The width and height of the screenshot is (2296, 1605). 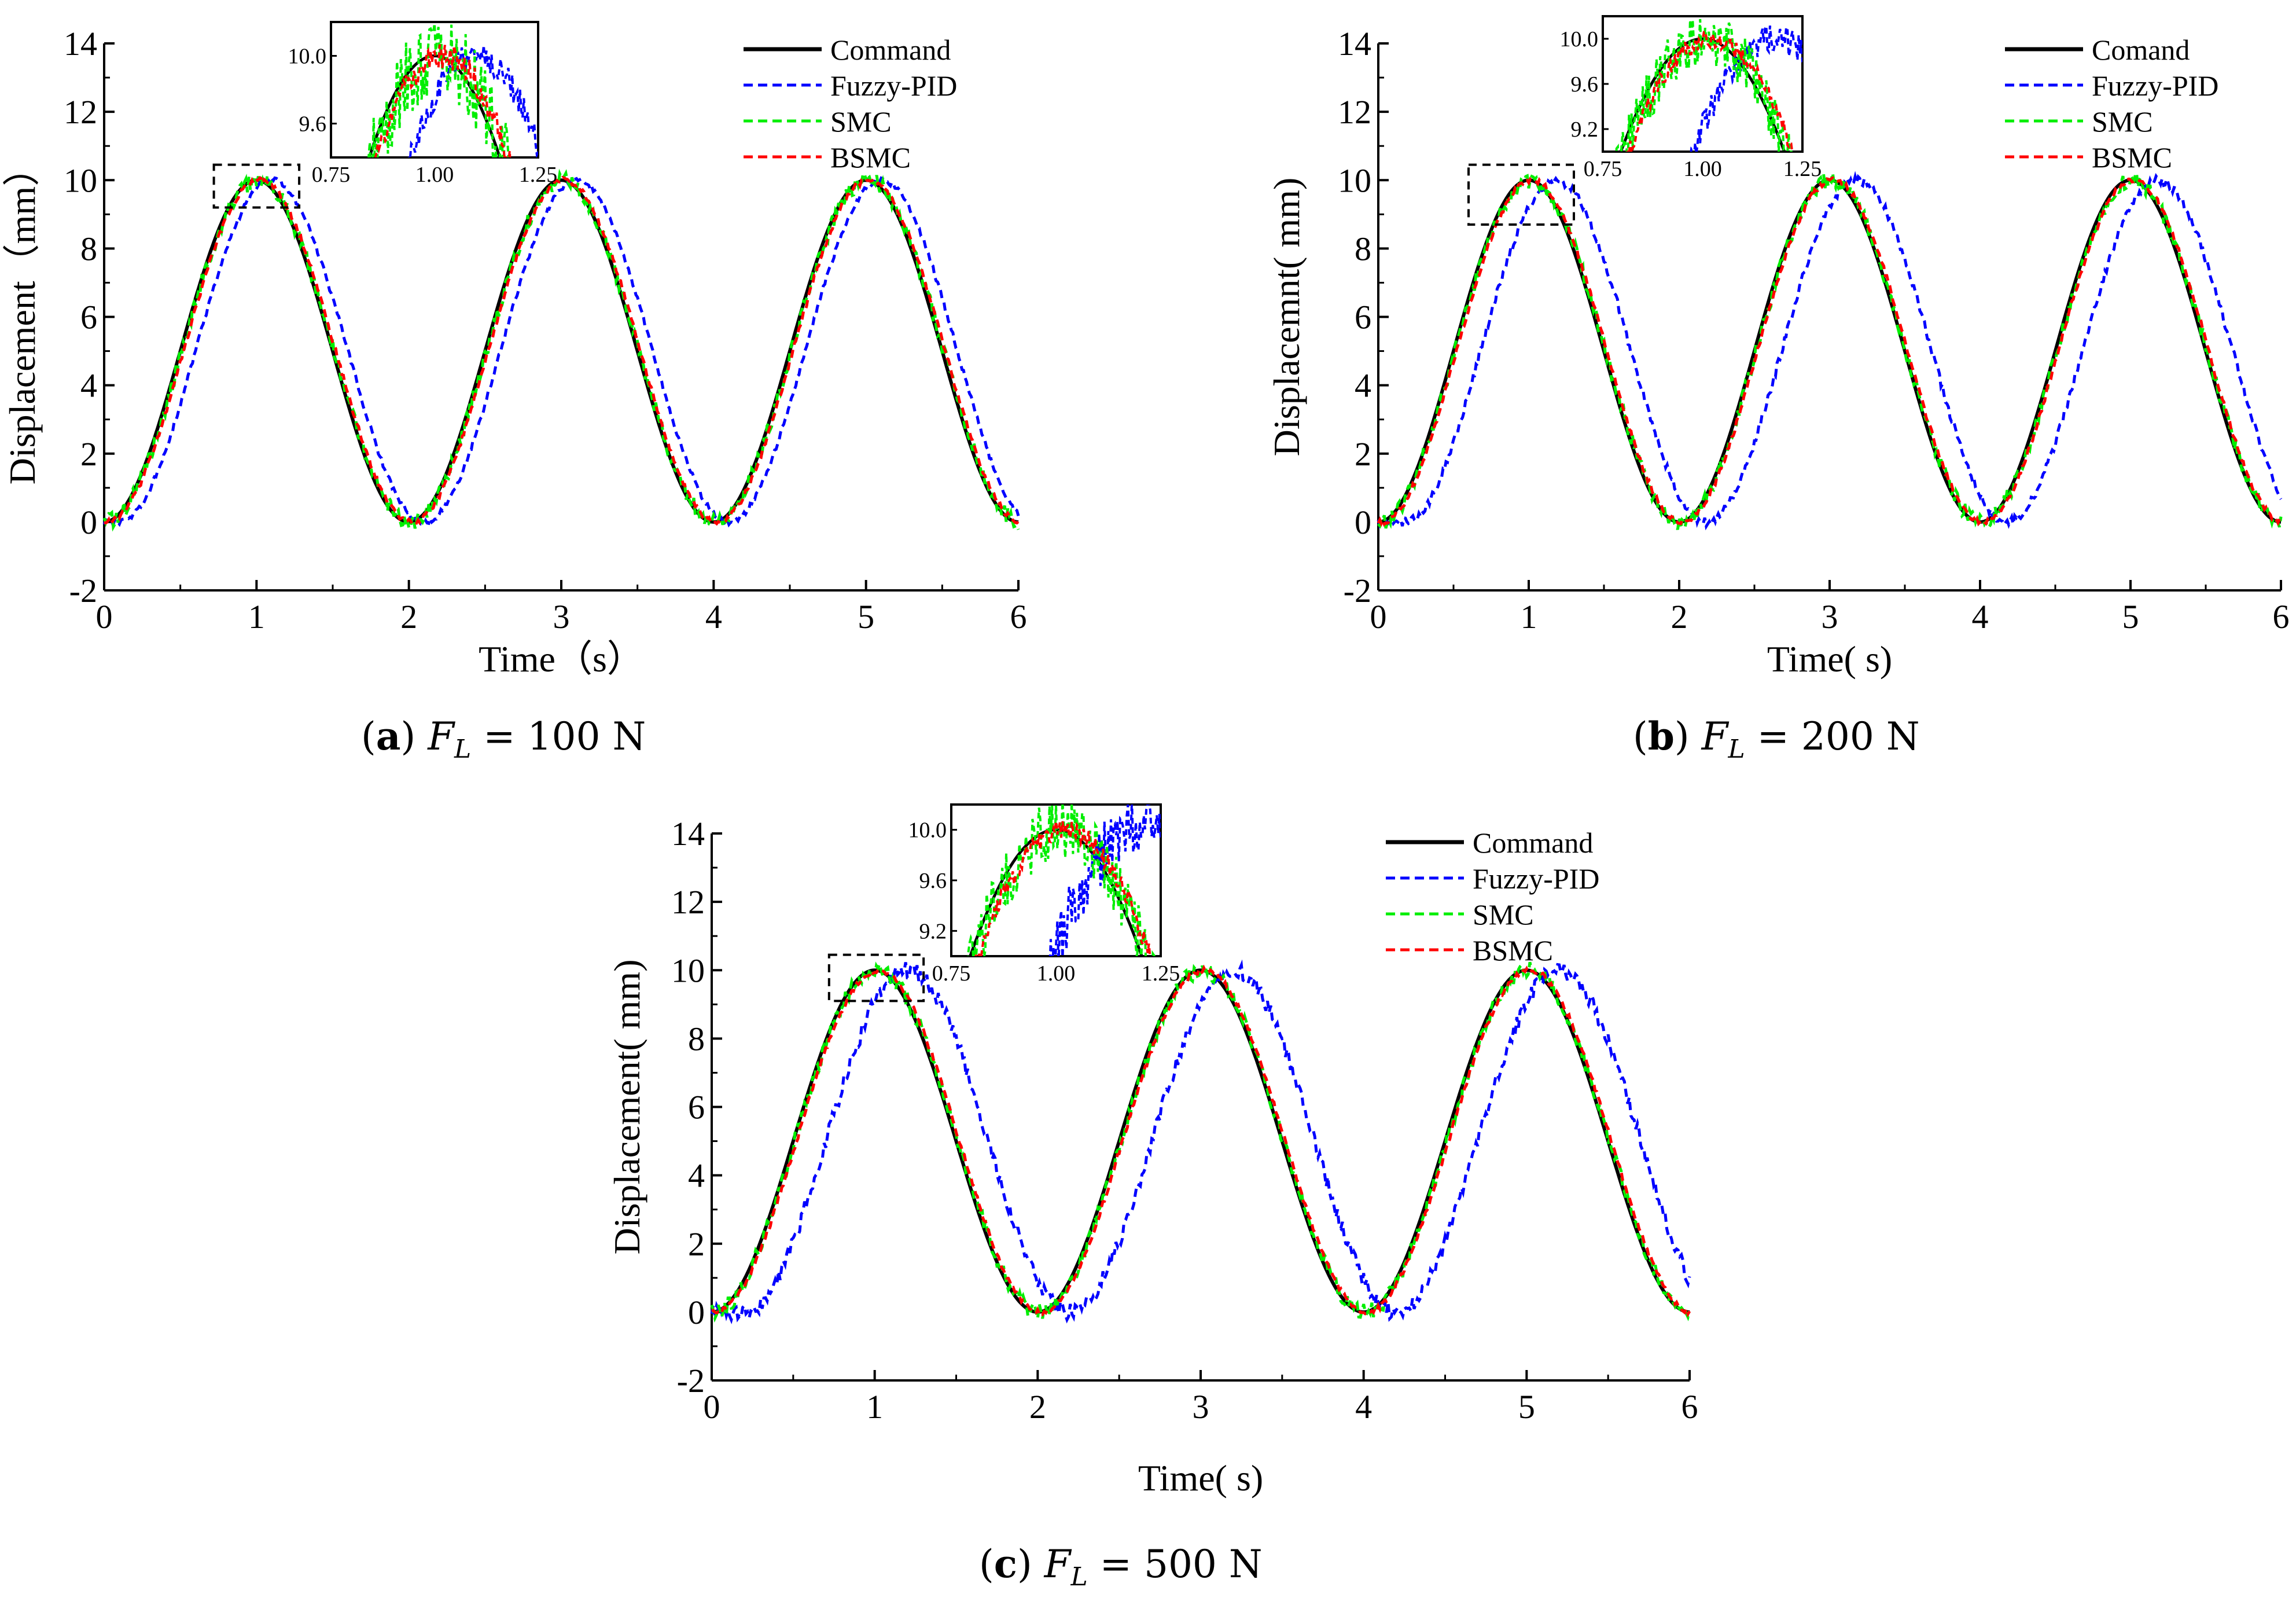 What do you see at coordinates (2155, 85) in the screenshot?
I see `legend-label: Fuzzy-PID` at bounding box center [2155, 85].